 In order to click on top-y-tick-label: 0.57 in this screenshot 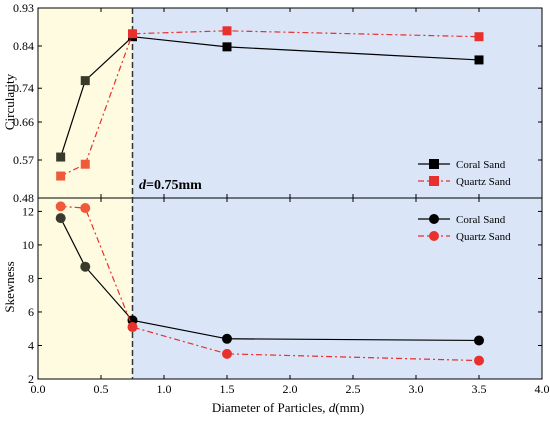, I will do `click(23, 160)`.